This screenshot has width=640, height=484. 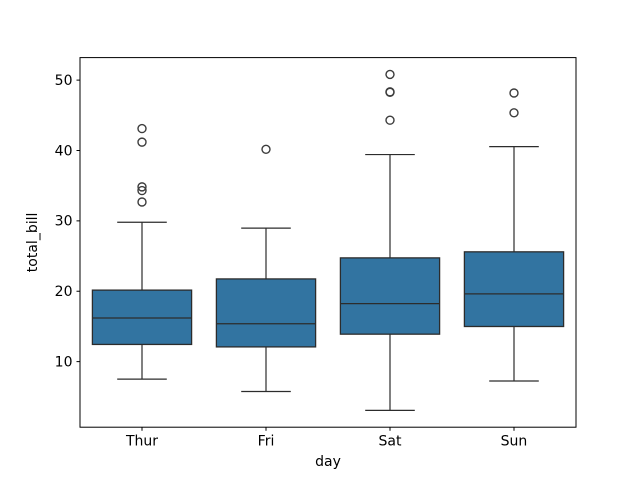 I want to click on y-tick-label: 30, so click(x=64, y=222).